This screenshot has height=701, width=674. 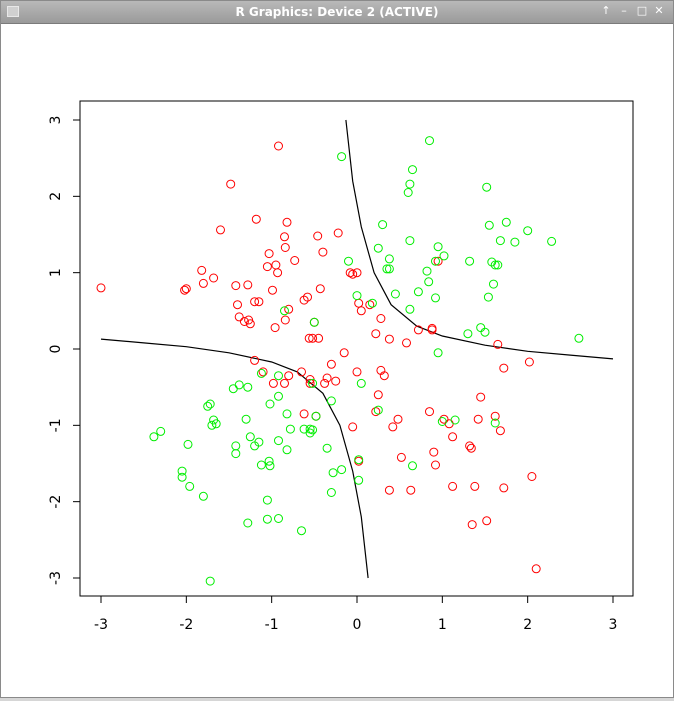 I want to click on y-tick-label: 1, so click(x=56, y=272).